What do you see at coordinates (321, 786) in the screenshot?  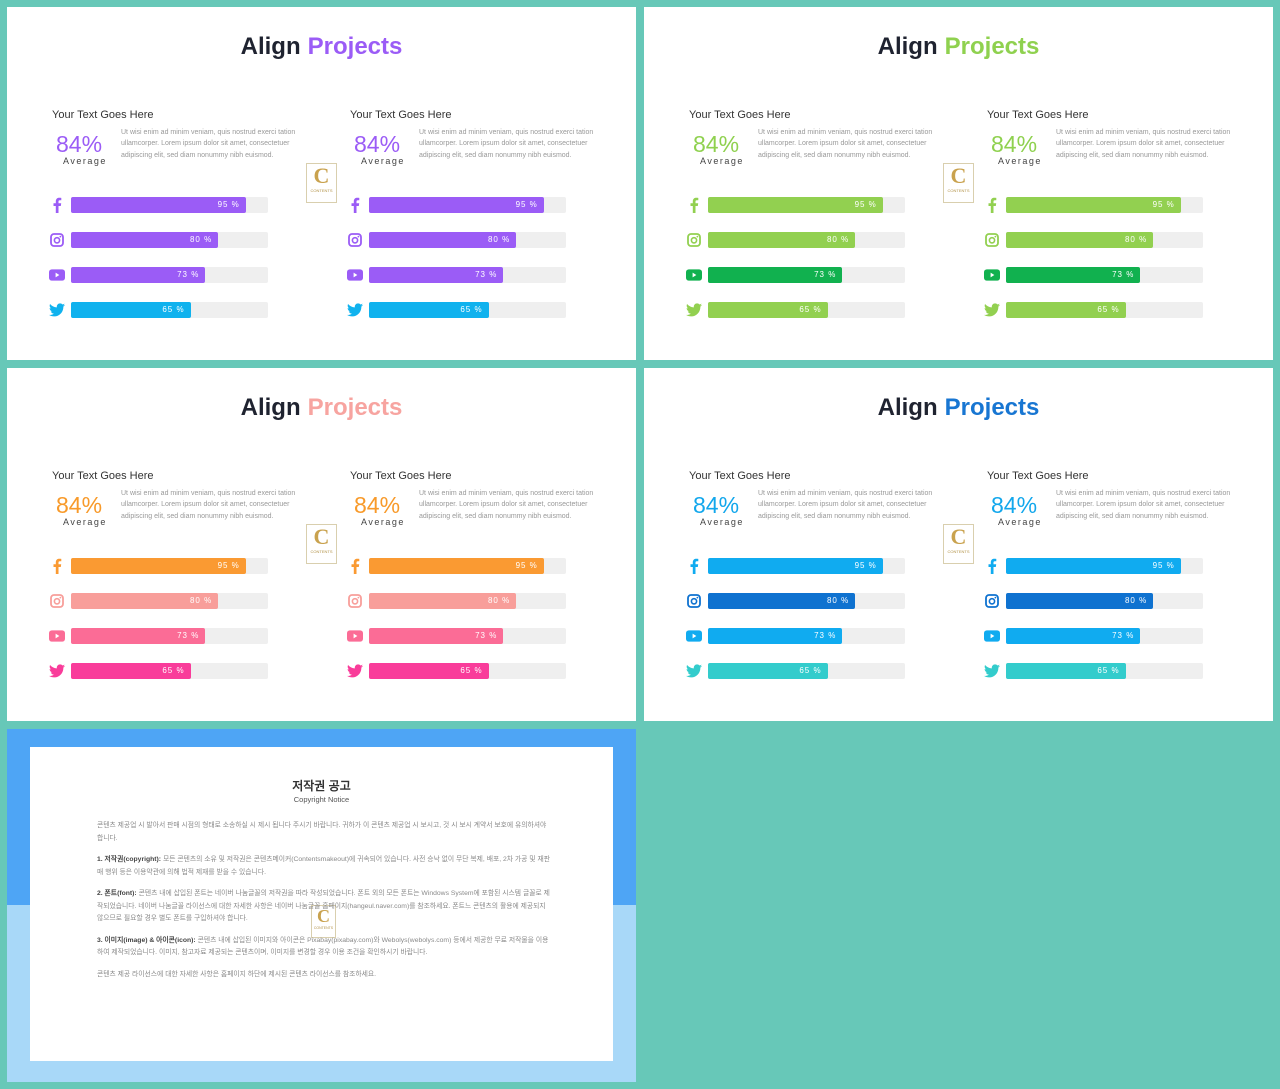 I see `notice-title: 저작권 공고` at bounding box center [321, 786].